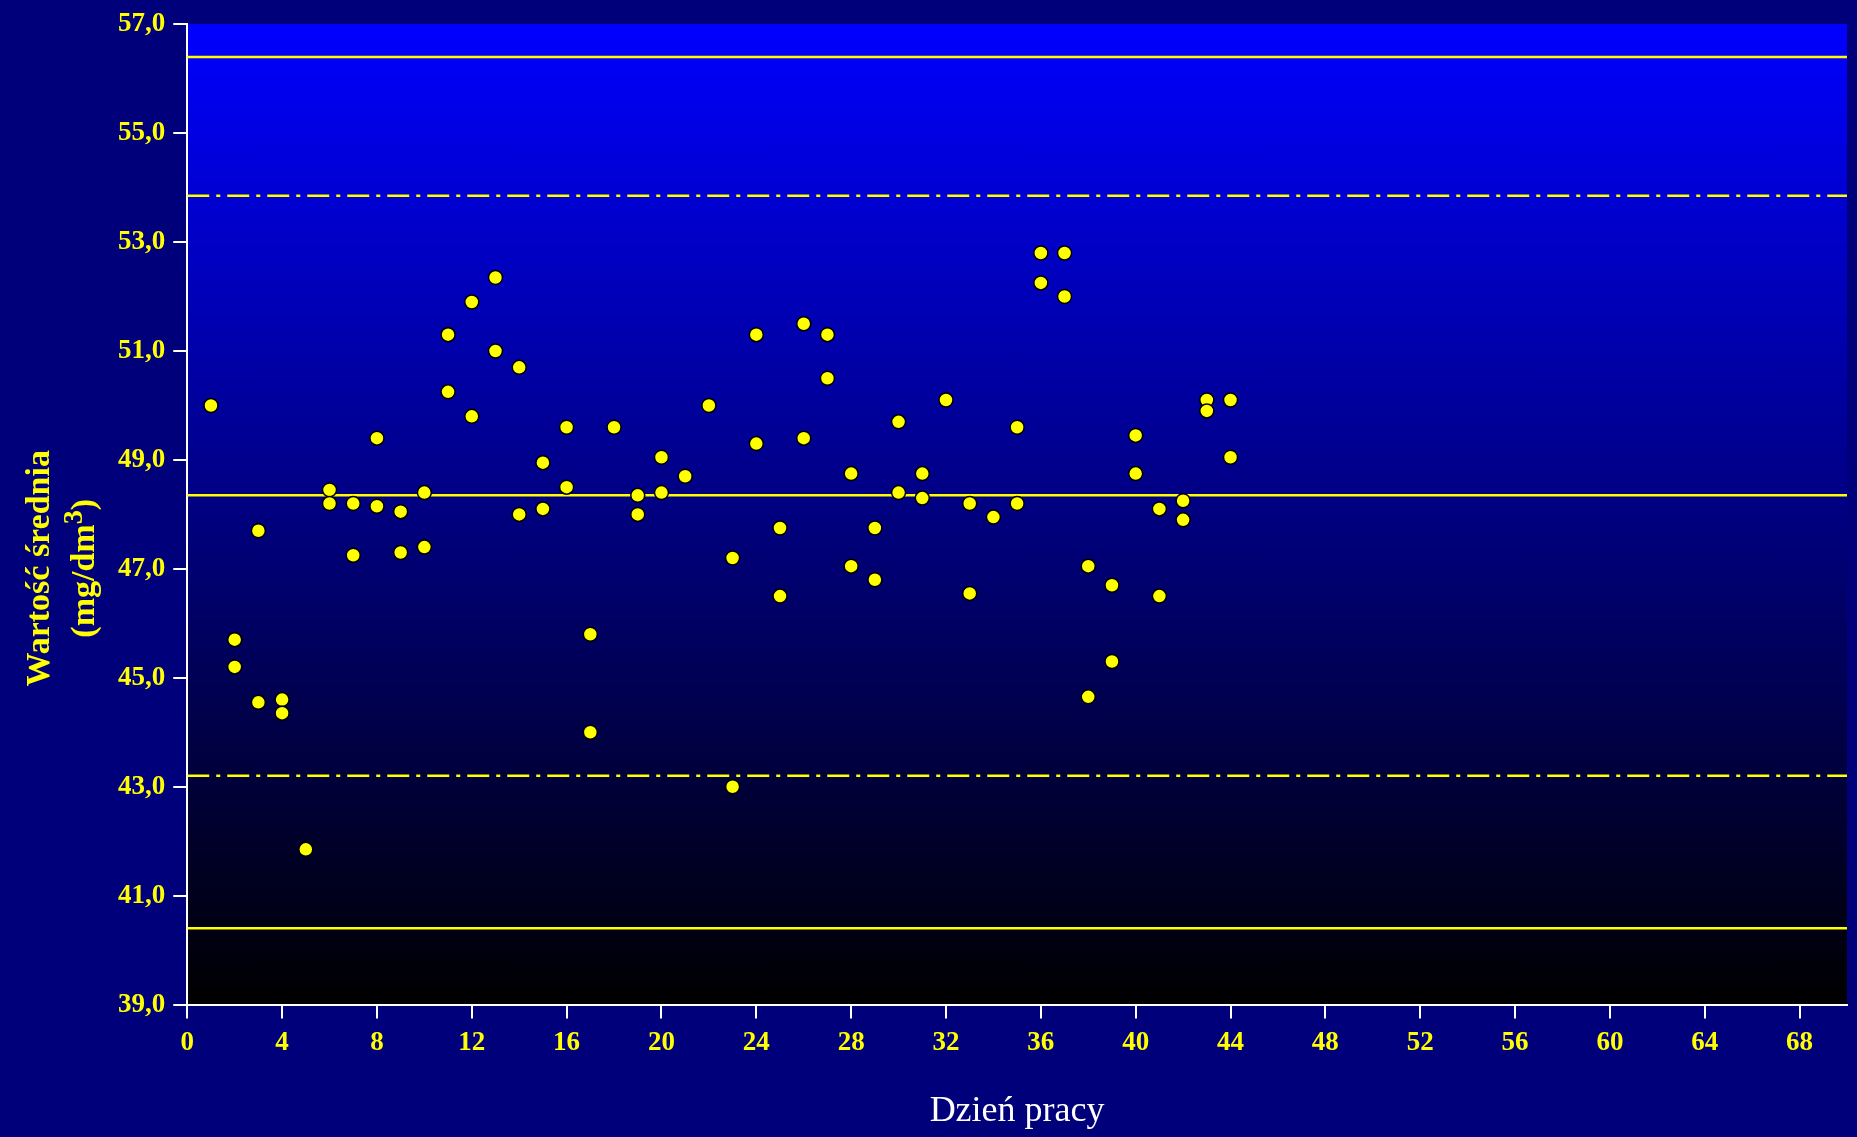  Describe the element at coordinates (1515, 1040) in the screenshot. I see `x-tick-label: 56` at that location.